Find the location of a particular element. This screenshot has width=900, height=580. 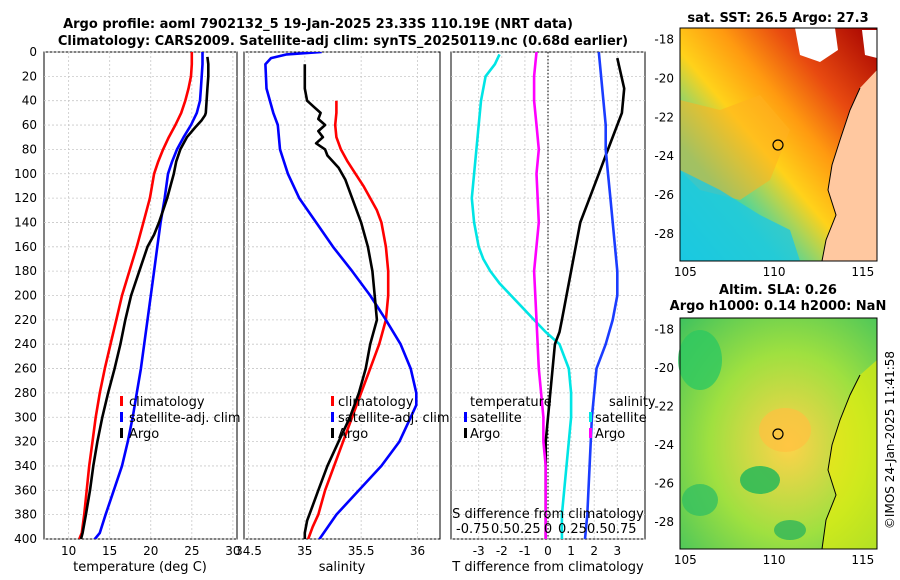

legend-title-temperature: temperature is located at coordinates (511, 402).